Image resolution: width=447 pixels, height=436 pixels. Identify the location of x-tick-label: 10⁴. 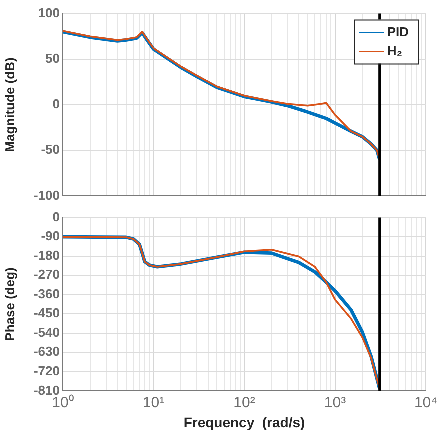
(426, 403).